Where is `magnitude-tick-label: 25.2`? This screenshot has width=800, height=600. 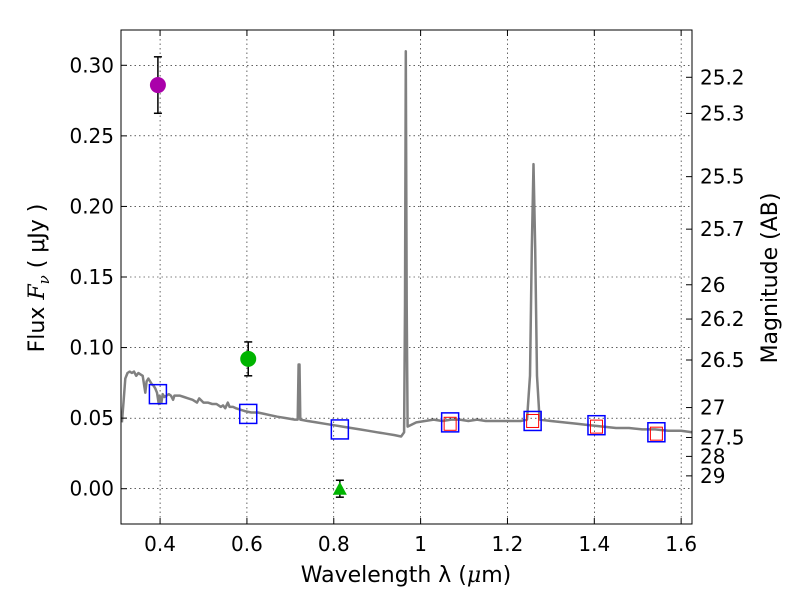 magnitude-tick-label: 25.2 is located at coordinates (722, 77).